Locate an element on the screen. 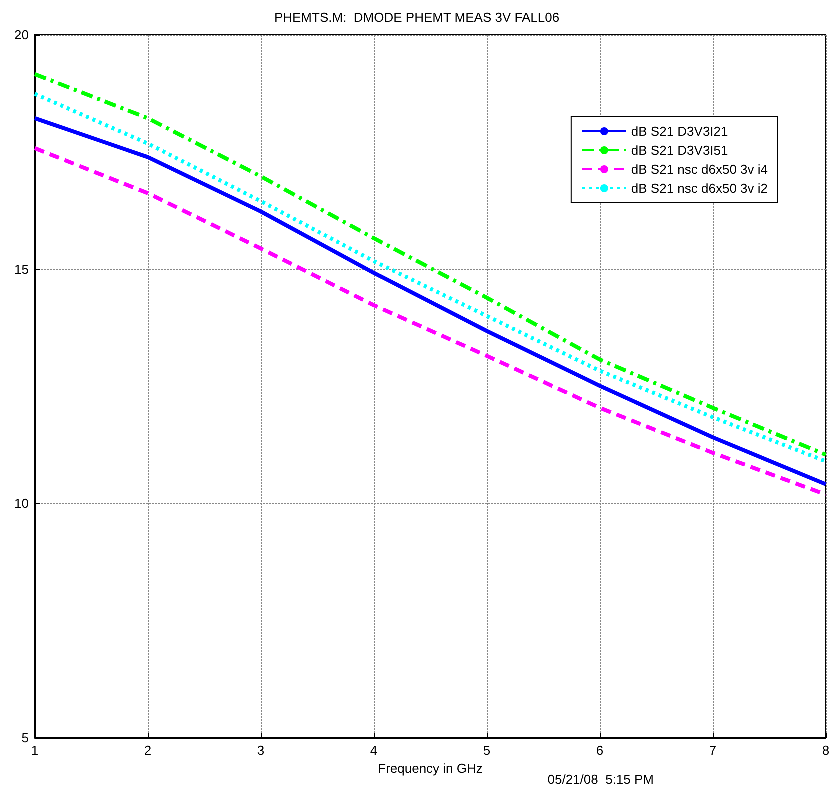  x-tick-label: 6 is located at coordinates (600, 750).